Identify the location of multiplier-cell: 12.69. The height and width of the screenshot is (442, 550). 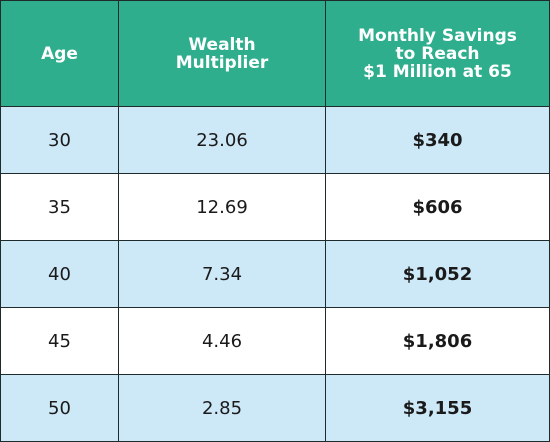
(222, 207).